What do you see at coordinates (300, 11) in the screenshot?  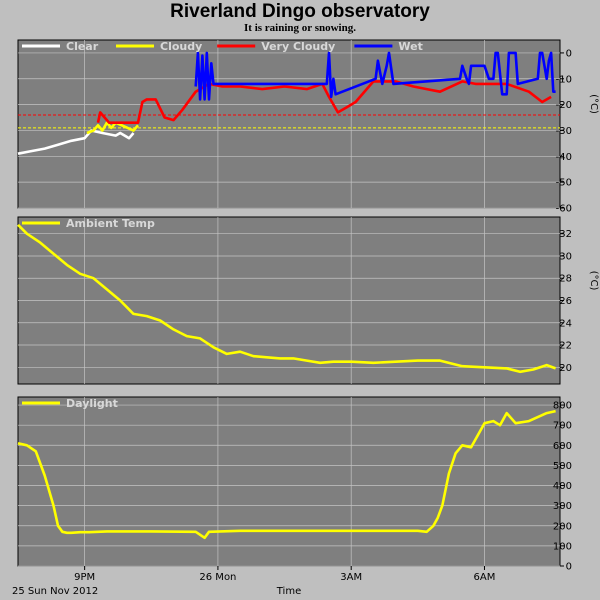 I see `page-title: Riverland Dingo observatory` at bounding box center [300, 11].